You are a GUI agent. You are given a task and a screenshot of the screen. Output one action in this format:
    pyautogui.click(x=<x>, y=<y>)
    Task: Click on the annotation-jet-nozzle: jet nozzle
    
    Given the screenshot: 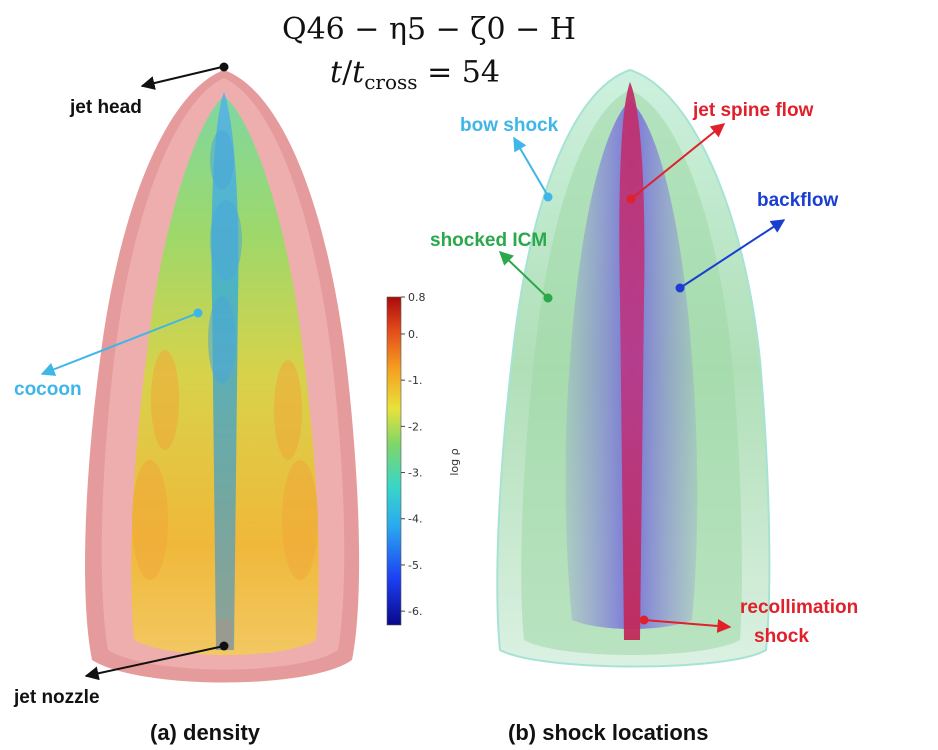 What is the action you would take?
    pyautogui.click(x=121, y=674)
    